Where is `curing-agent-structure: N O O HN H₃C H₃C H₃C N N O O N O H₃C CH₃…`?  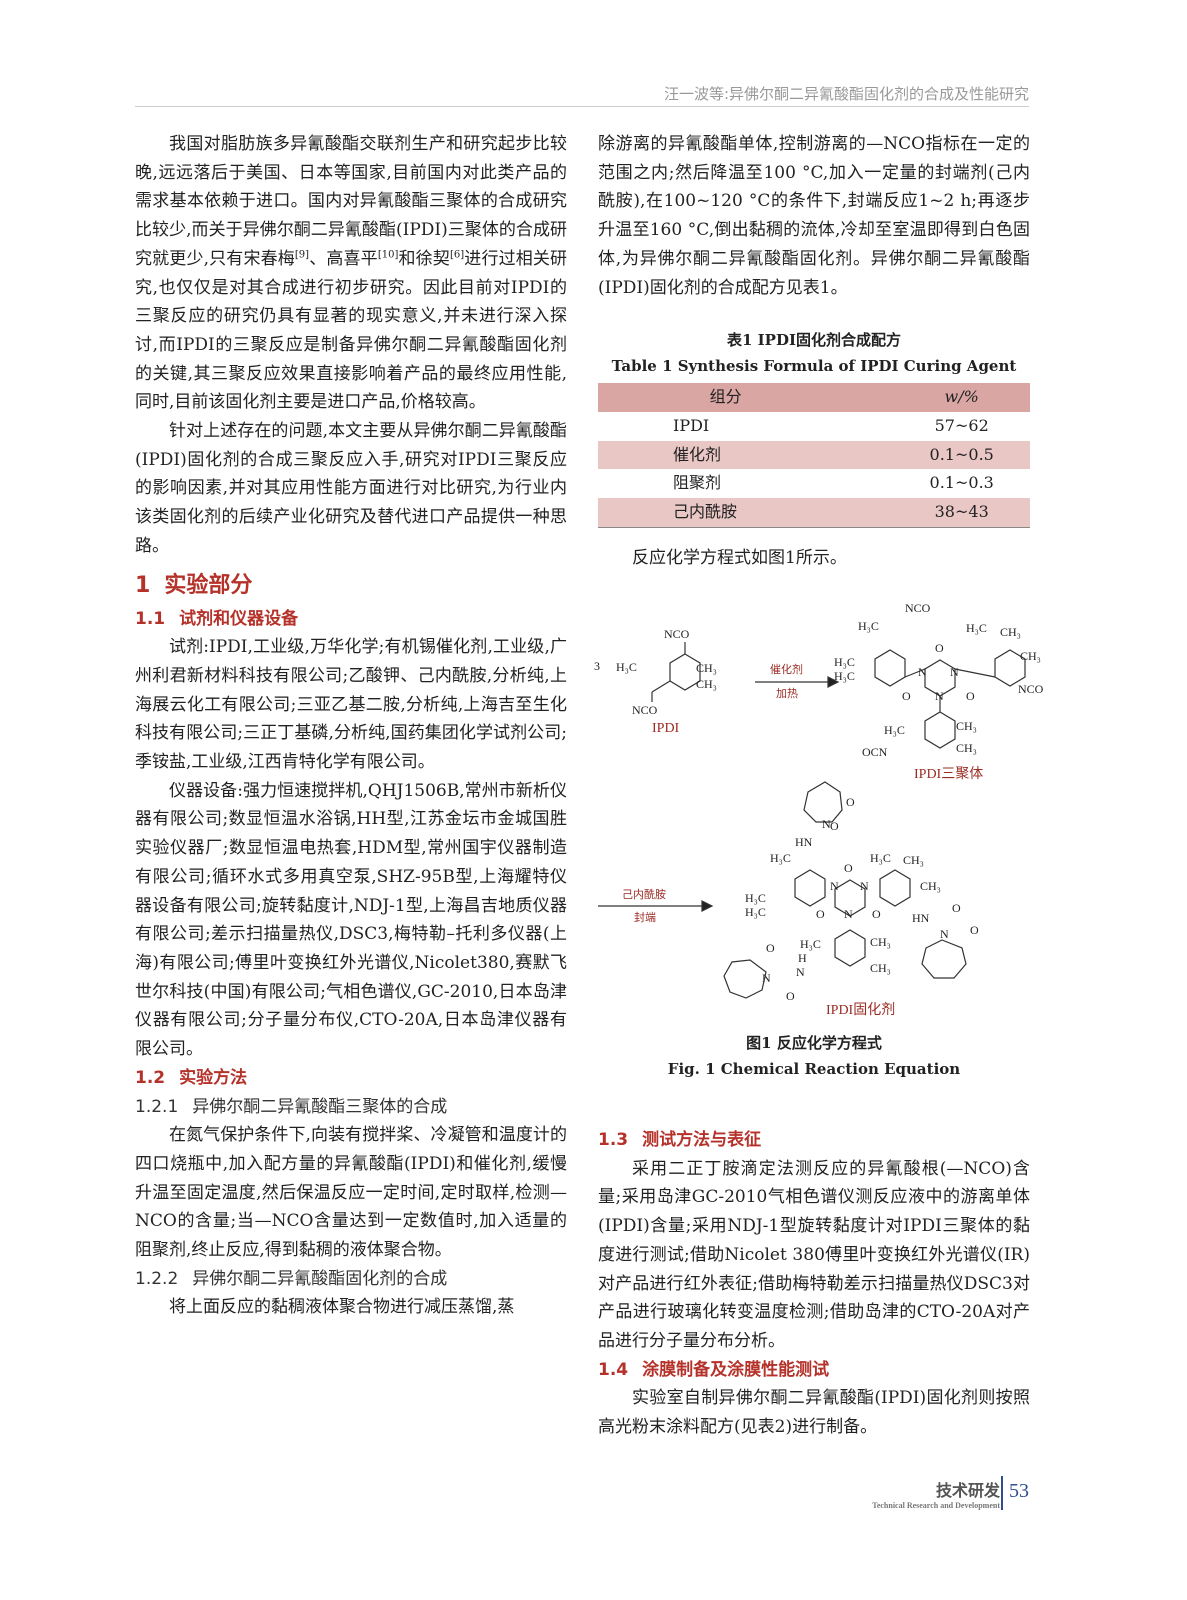 curing-agent-structure: N O O HN H₃C H₃C H₃C N N O O N O H₃C CH₃… is located at coordinates (851, 899).